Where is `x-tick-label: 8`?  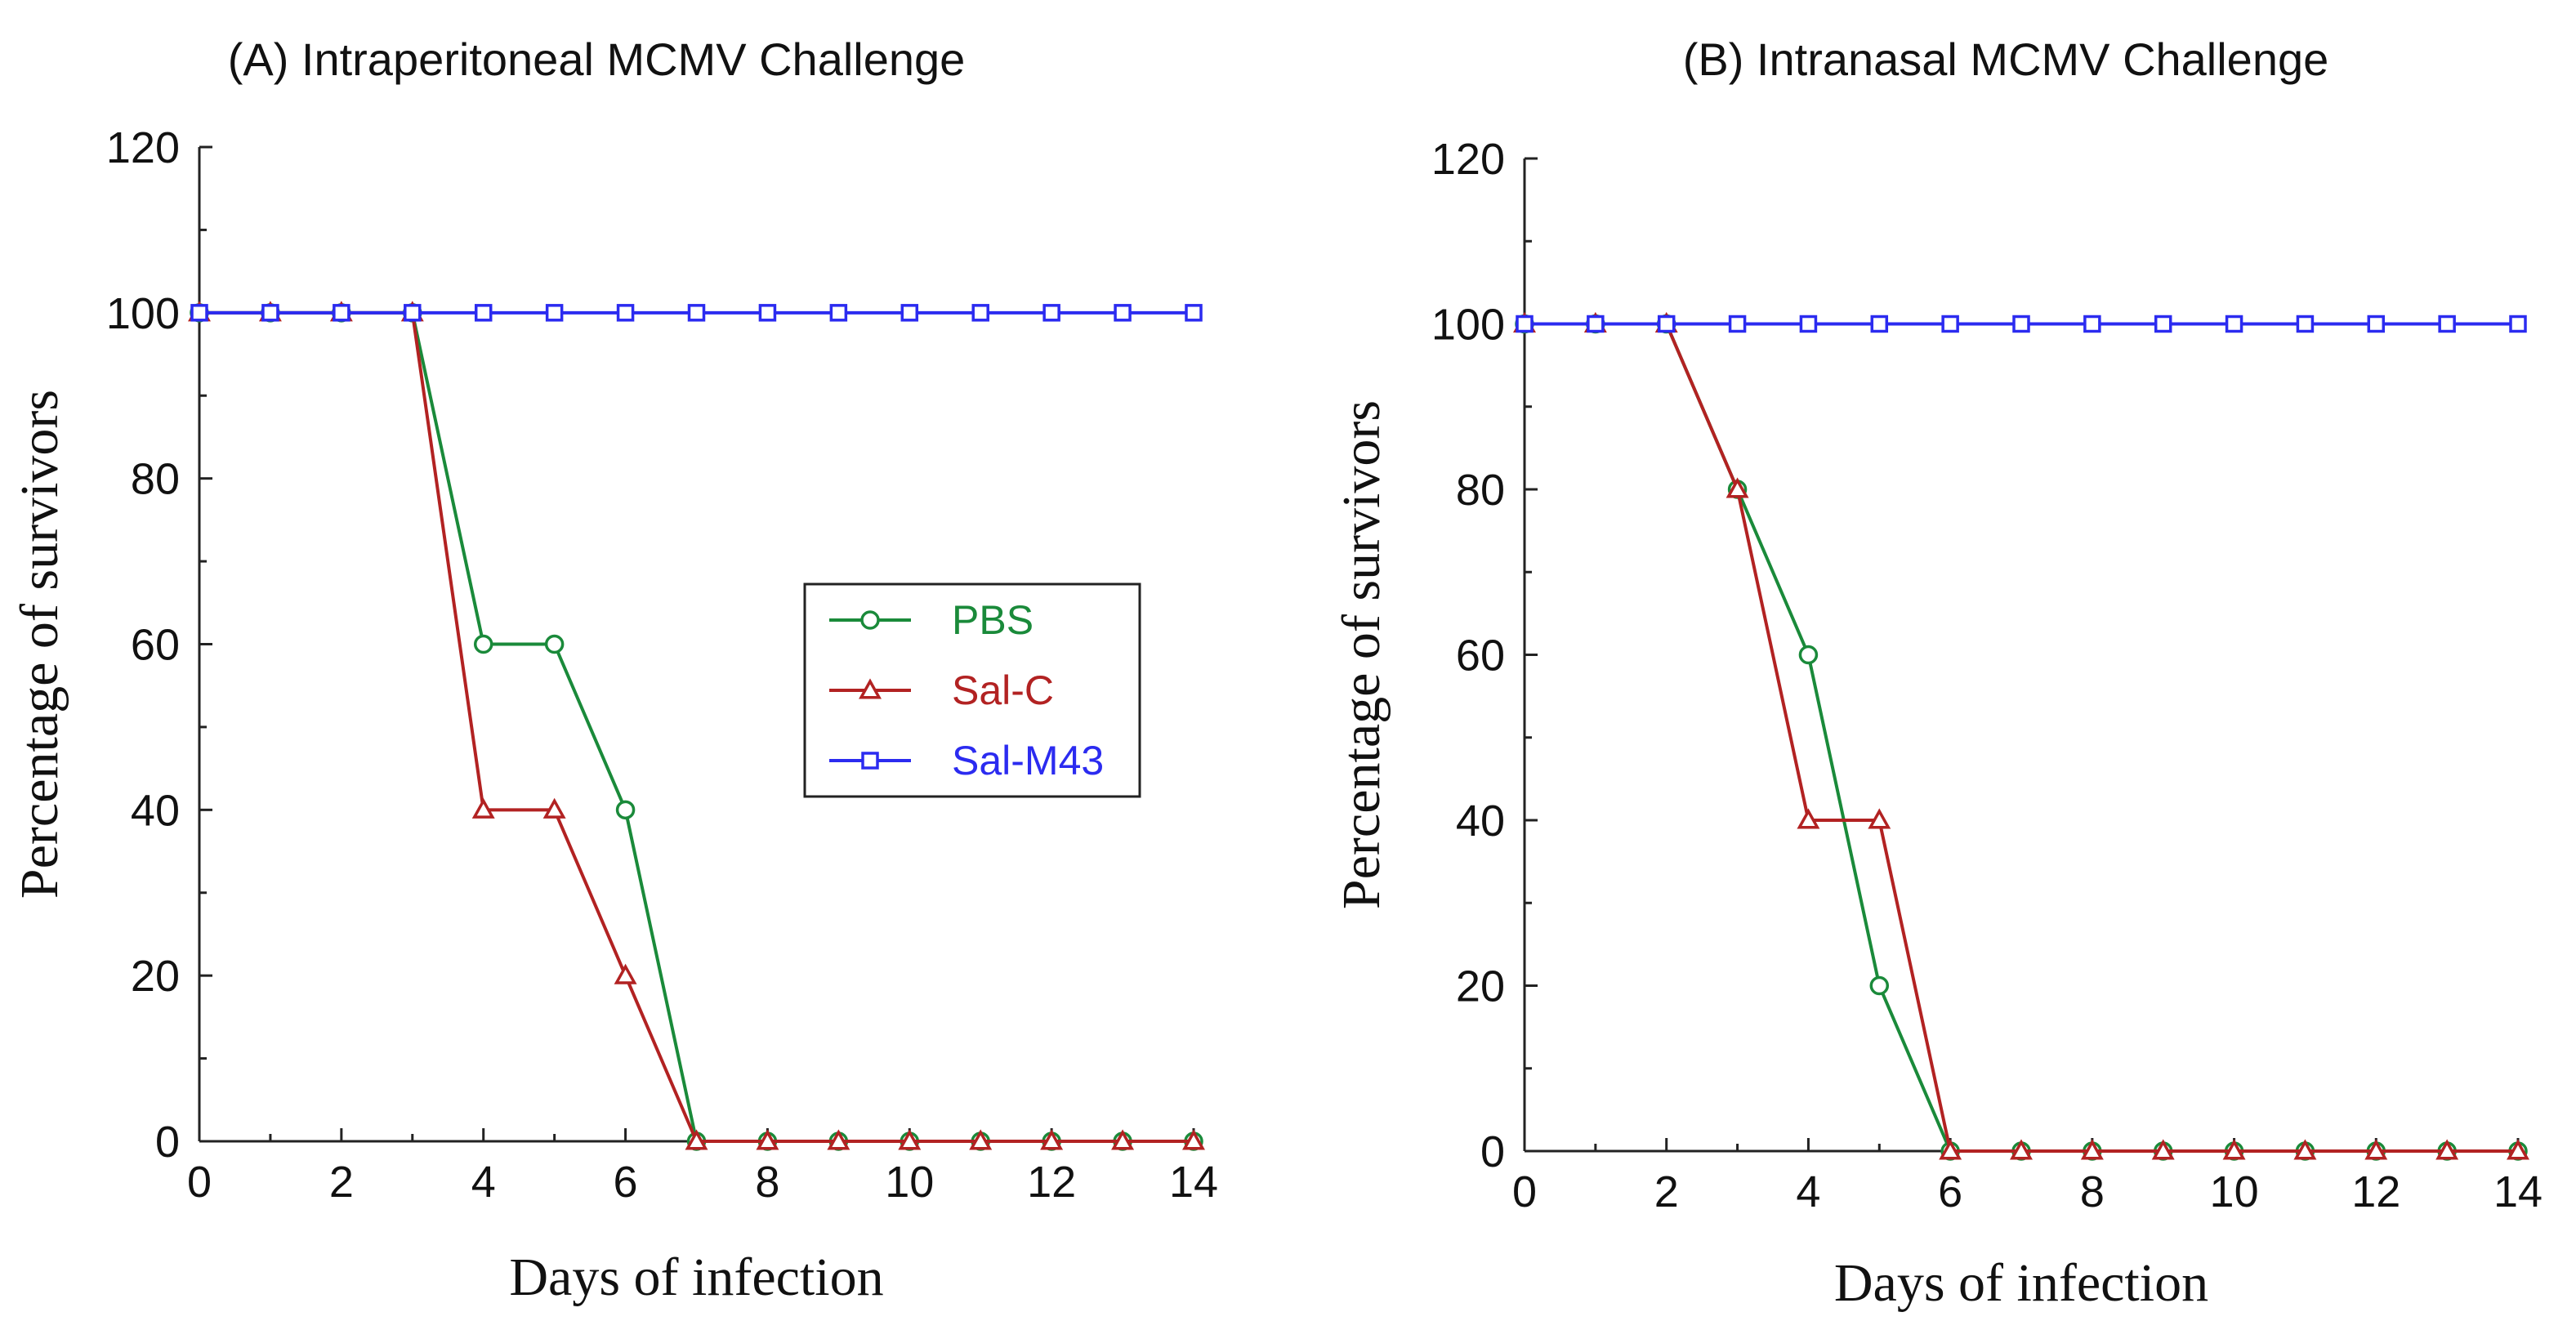 x-tick-label: 8 is located at coordinates (2093, 1191).